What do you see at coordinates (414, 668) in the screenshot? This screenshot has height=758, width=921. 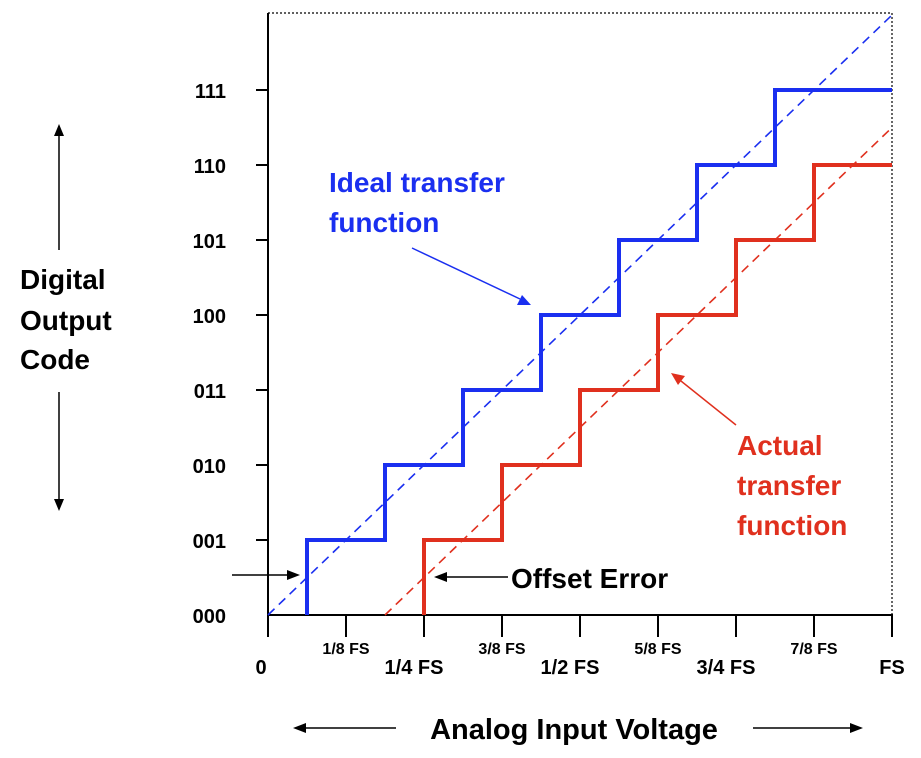 I see `x-tick-label-major: 1/4 FS` at bounding box center [414, 668].